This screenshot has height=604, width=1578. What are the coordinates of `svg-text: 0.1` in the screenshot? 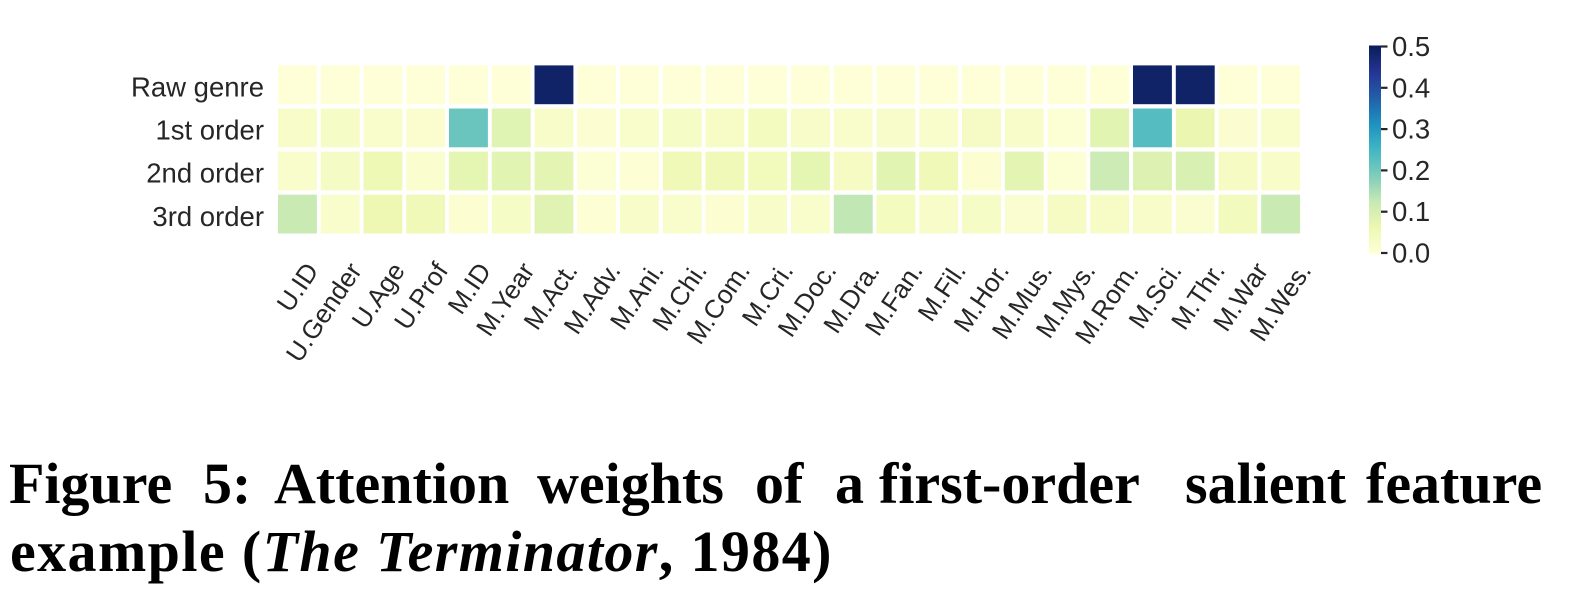 It's located at (1411, 211).